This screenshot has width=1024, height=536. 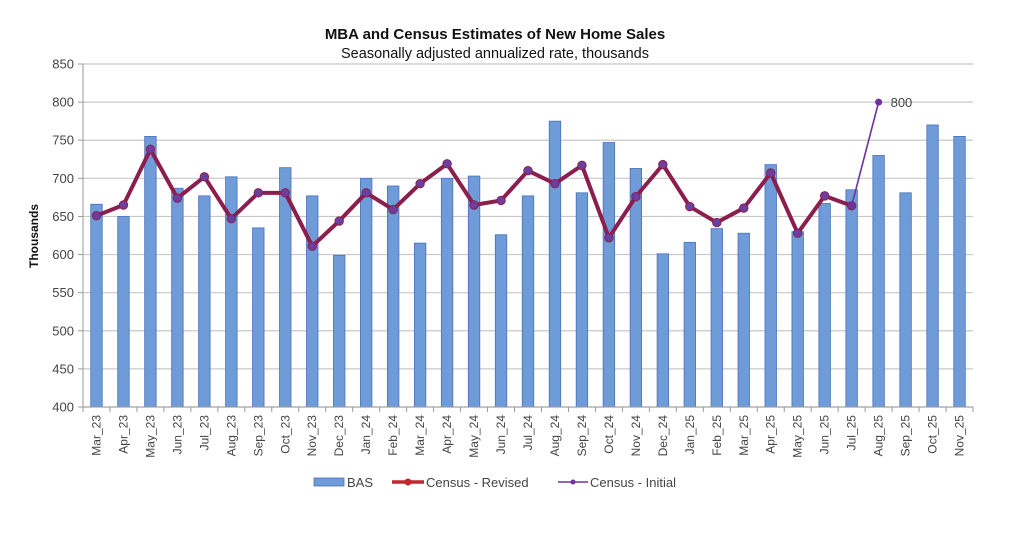 I want to click on x-tick-label: Jul_25, so click(x=852, y=433).